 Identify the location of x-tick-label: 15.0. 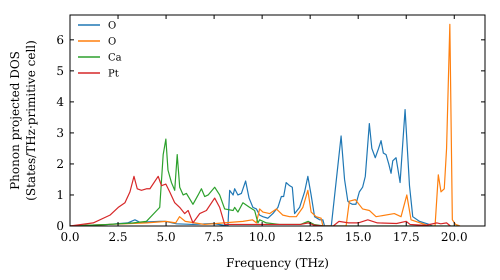
(358, 237).